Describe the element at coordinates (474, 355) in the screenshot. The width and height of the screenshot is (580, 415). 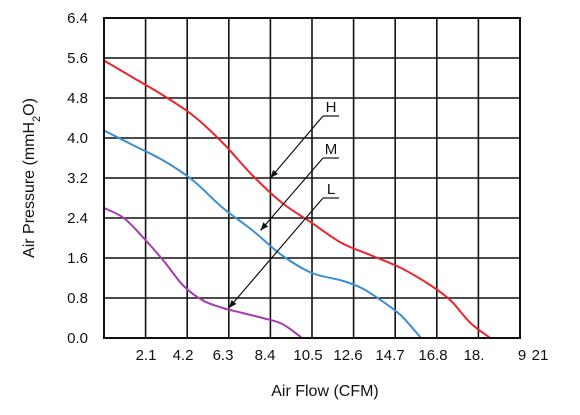
I see `x-tick-label: 18.` at that location.